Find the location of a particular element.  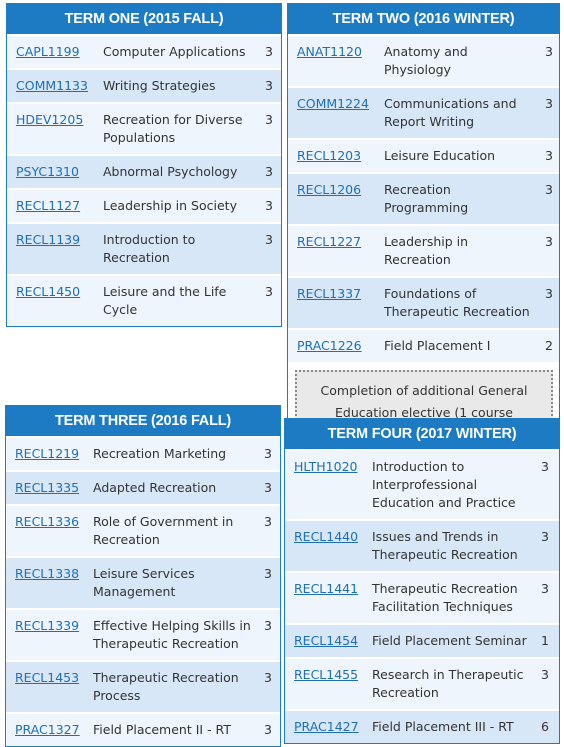

course-row: RECL1338 Leisure Services Management 3 is located at coordinates (143, 582).